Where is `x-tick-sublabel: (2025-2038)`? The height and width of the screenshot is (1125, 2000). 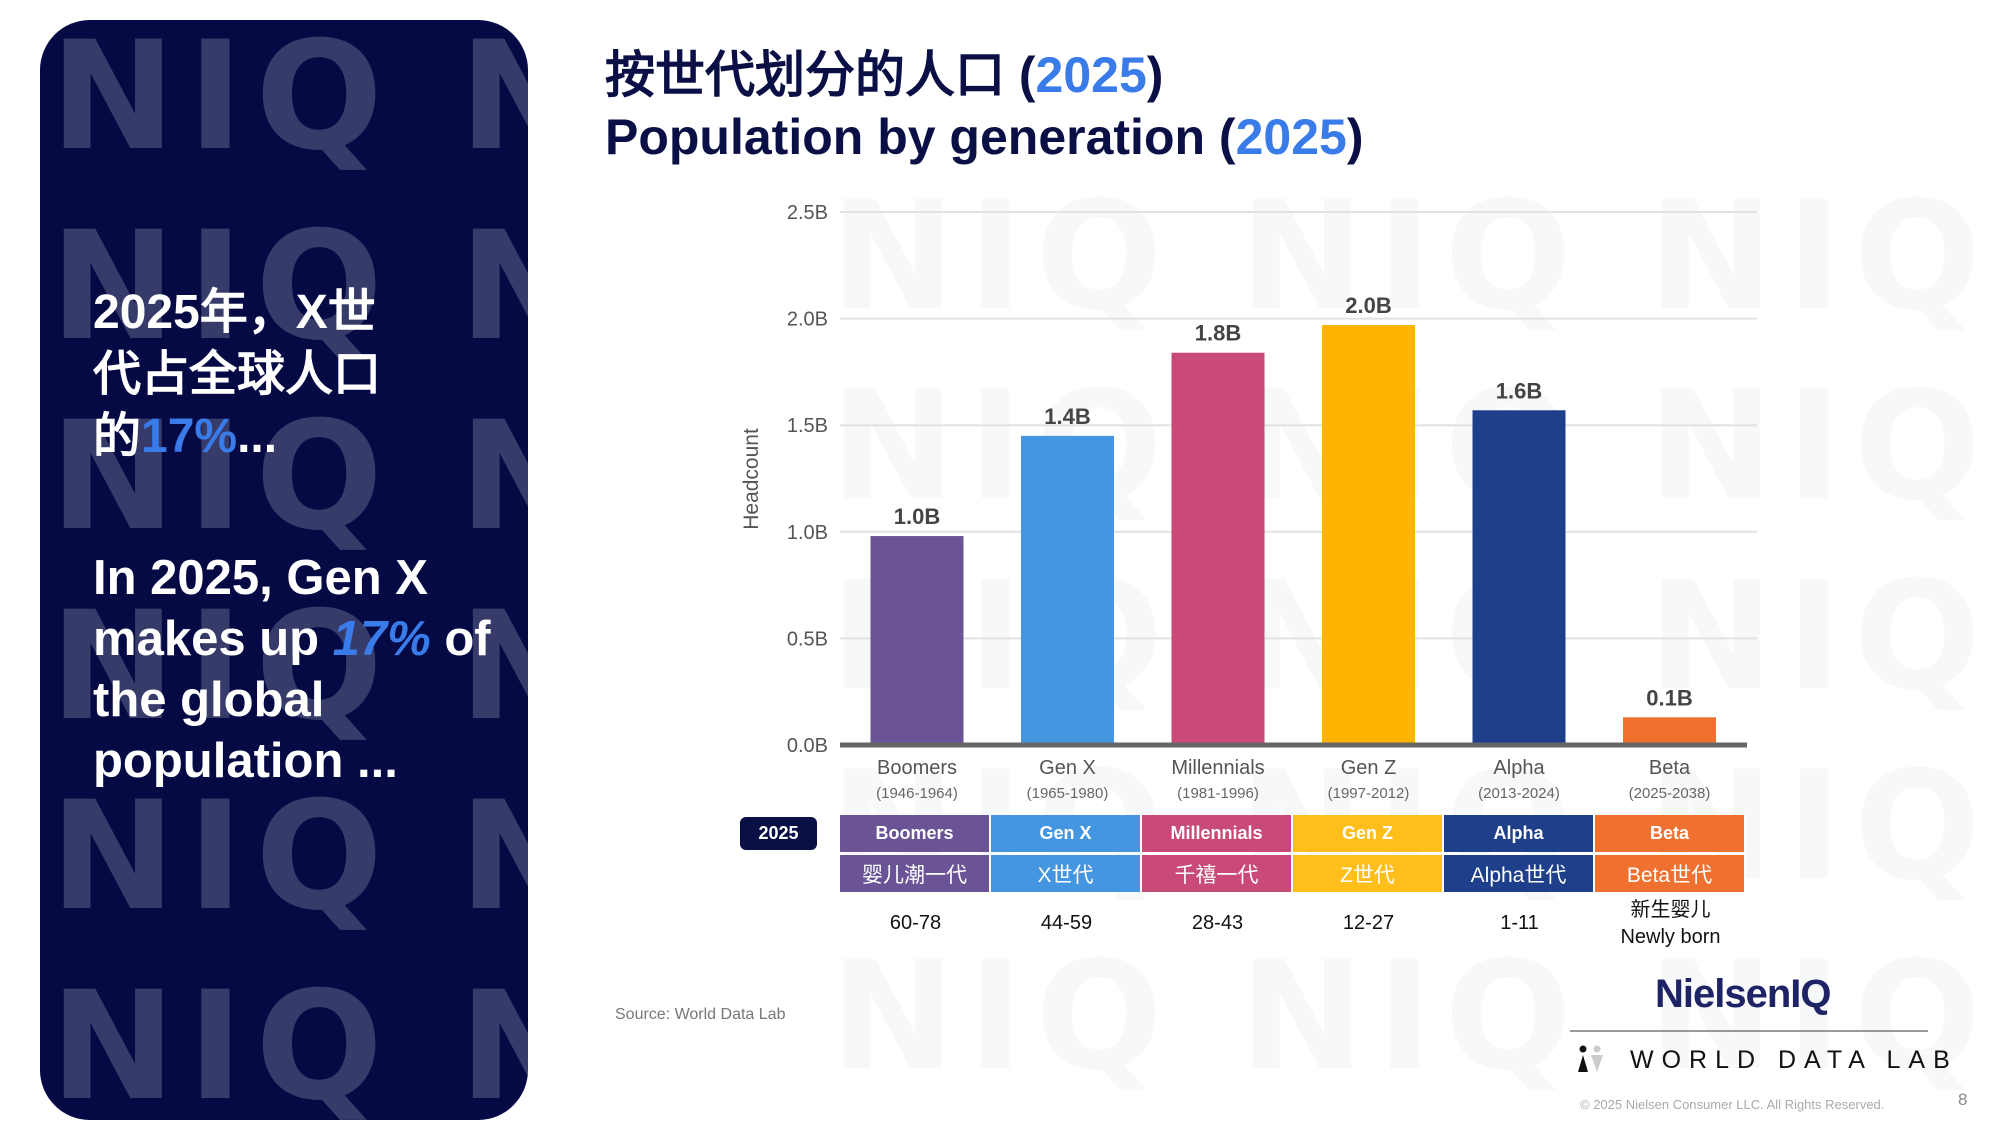
x-tick-sublabel: (2025-2038) is located at coordinates (1670, 793).